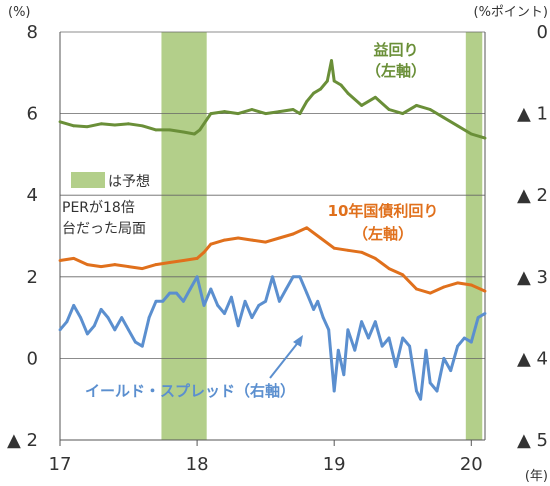 The image size is (550, 486). What do you see at coordinates (19, 12) in the screenshot?
I see `left-axis-unit: (%)` at bounding box center [19, 12].